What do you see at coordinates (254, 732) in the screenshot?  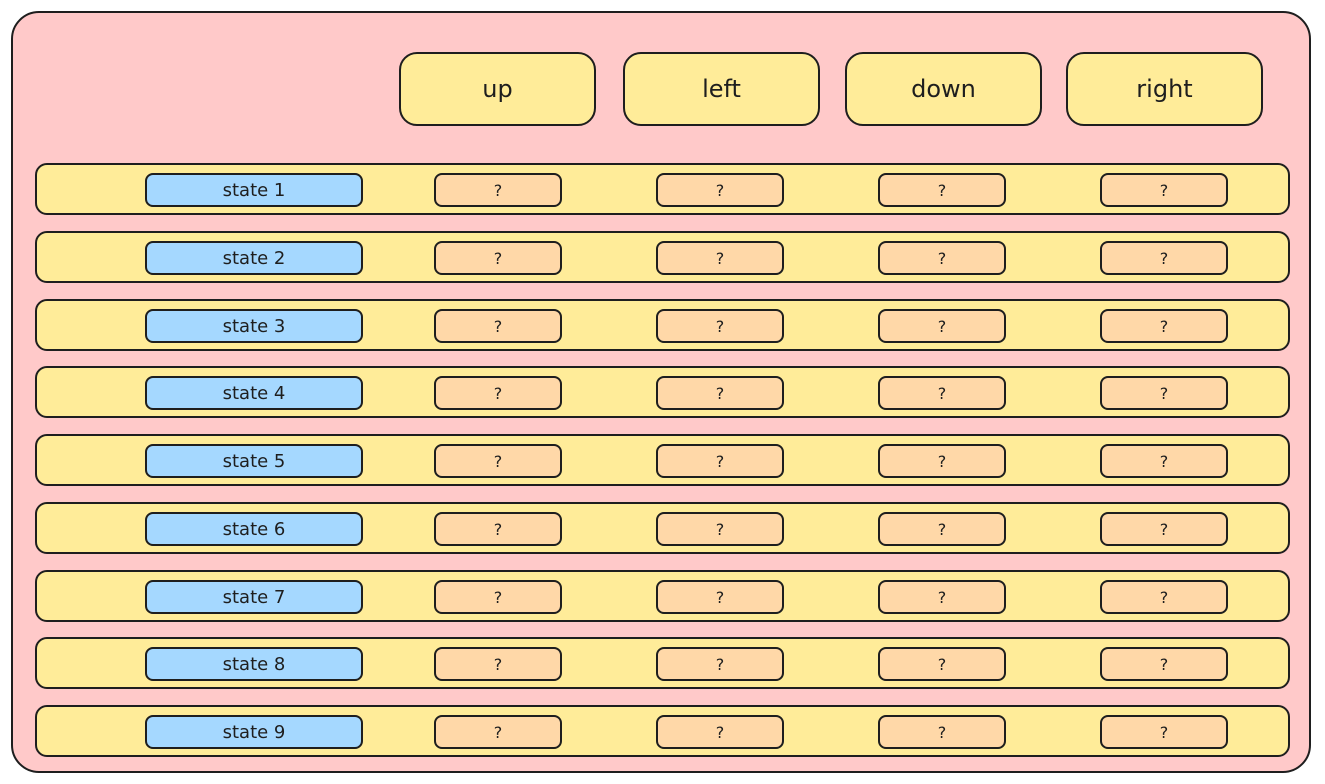 I see `state-label: state 9` at bounding box center [254, 732].